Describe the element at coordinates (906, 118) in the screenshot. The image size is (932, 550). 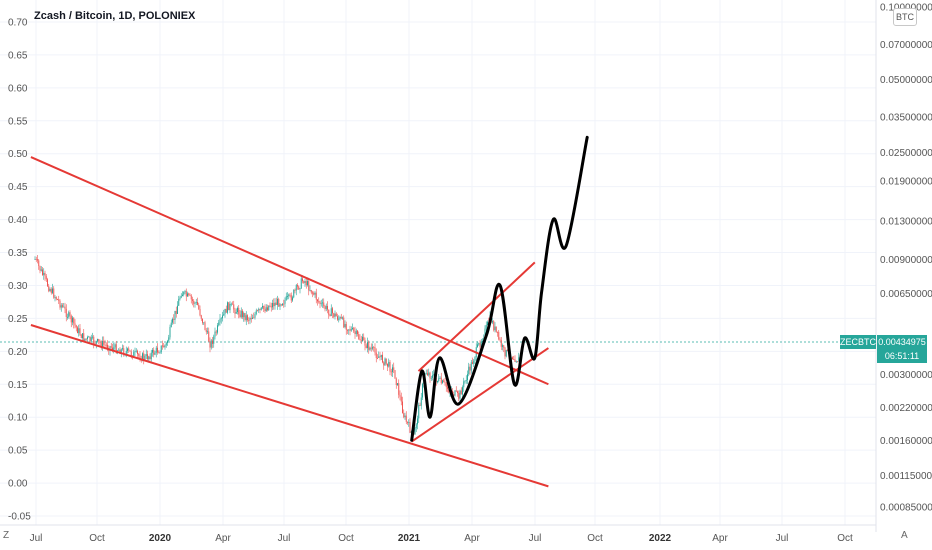
I see `right-tick-label: 0.03500000` at that location.